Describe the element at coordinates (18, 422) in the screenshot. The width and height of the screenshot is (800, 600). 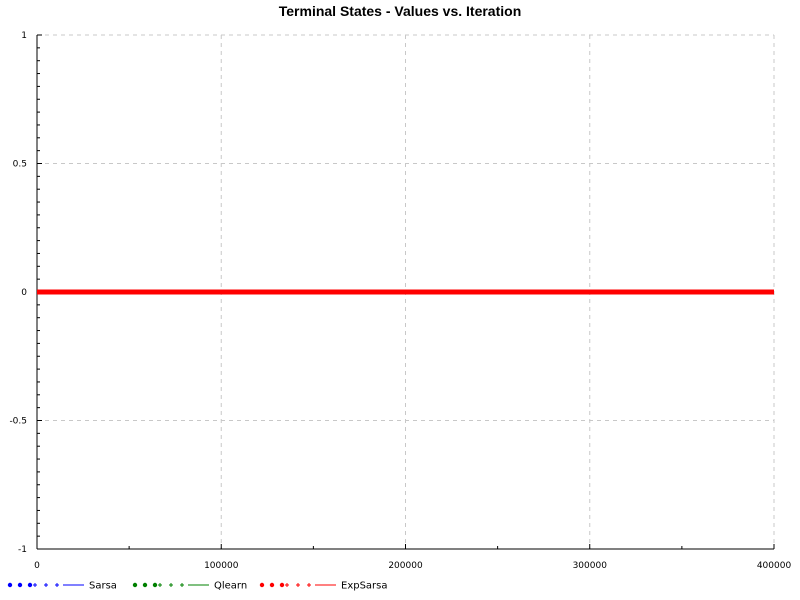
I see `y-tick-label: -0.5` at that location.